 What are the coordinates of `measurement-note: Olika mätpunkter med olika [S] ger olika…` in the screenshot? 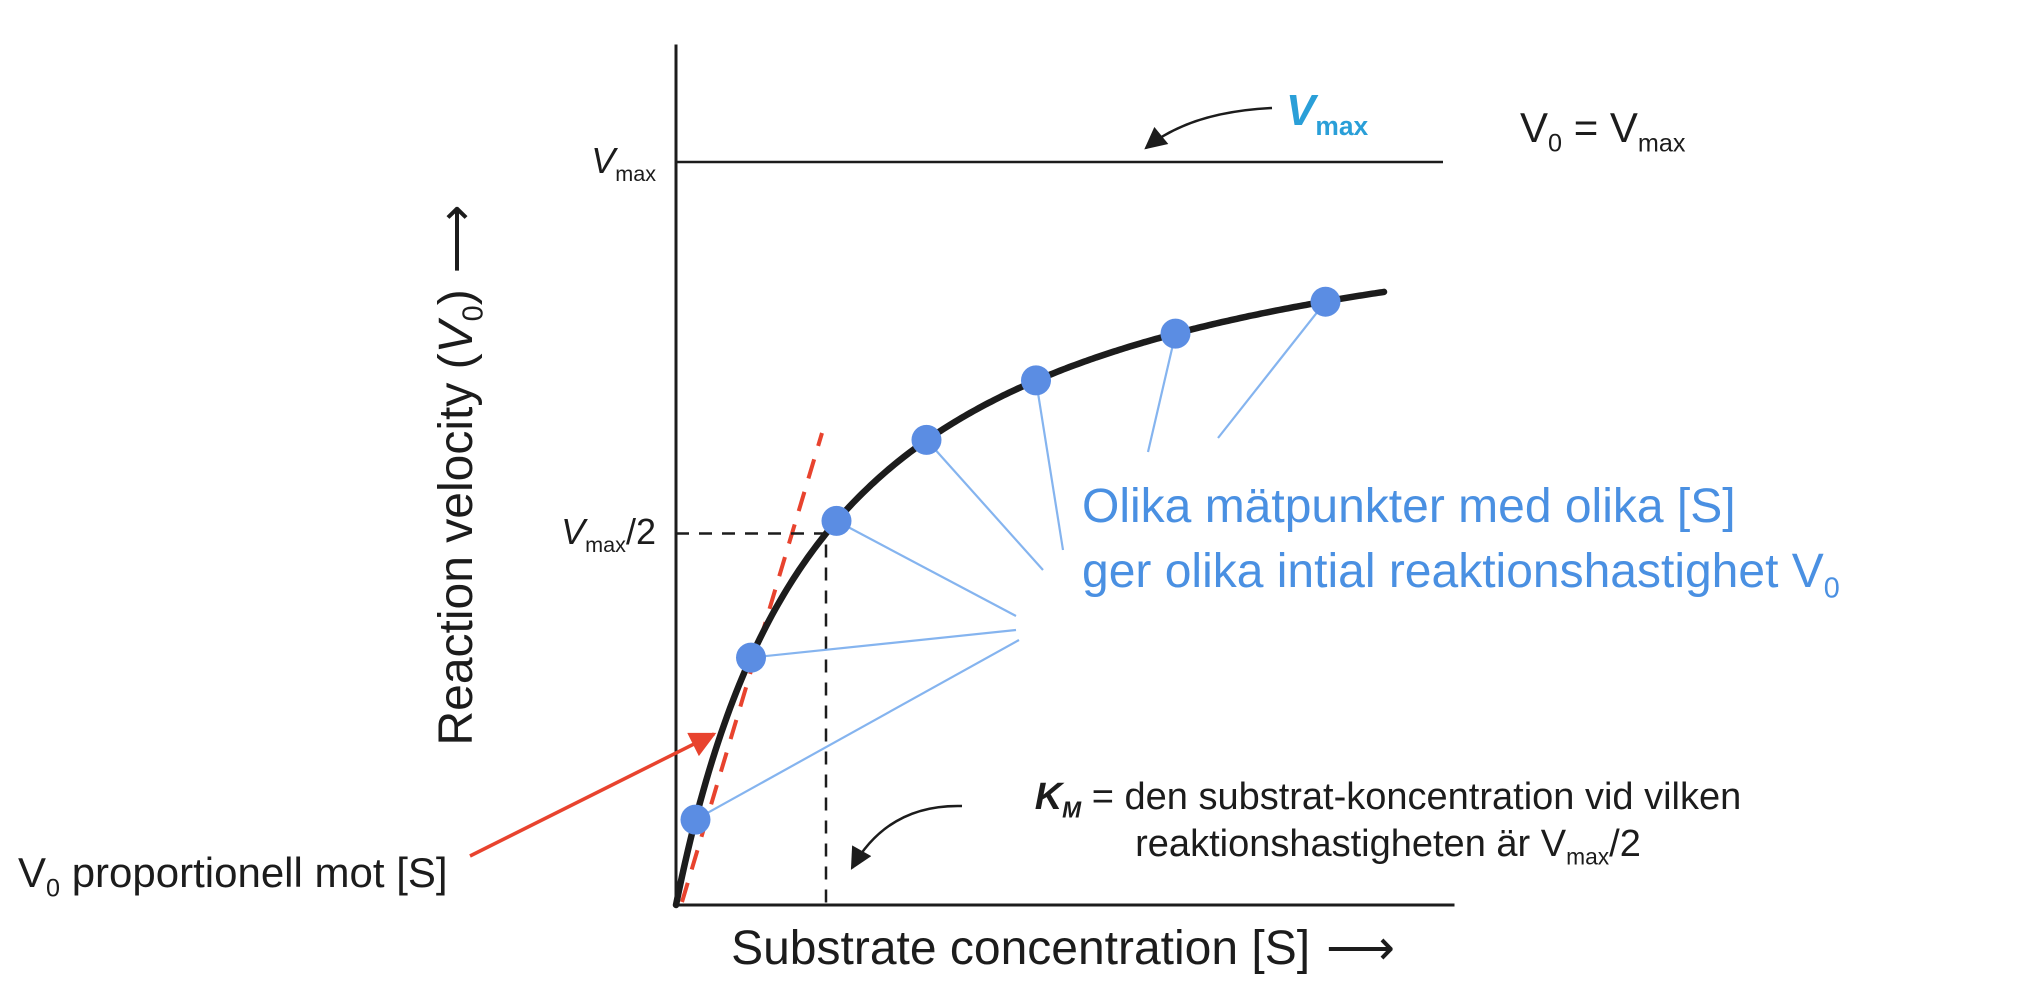 It's located at (1461, 539).